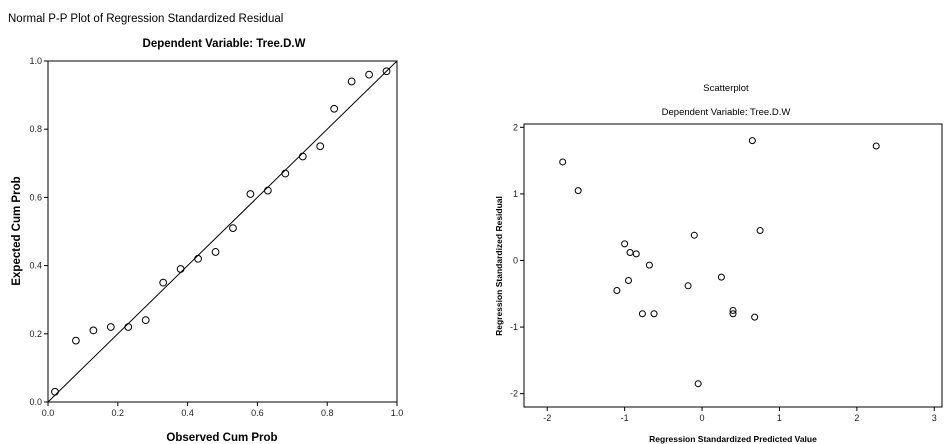  What do you see at coordinates (499, 266) in the screenshot?
I see `scatter-y-axis-label: Regression Standardized Residual` at bounding box center [499, 266].